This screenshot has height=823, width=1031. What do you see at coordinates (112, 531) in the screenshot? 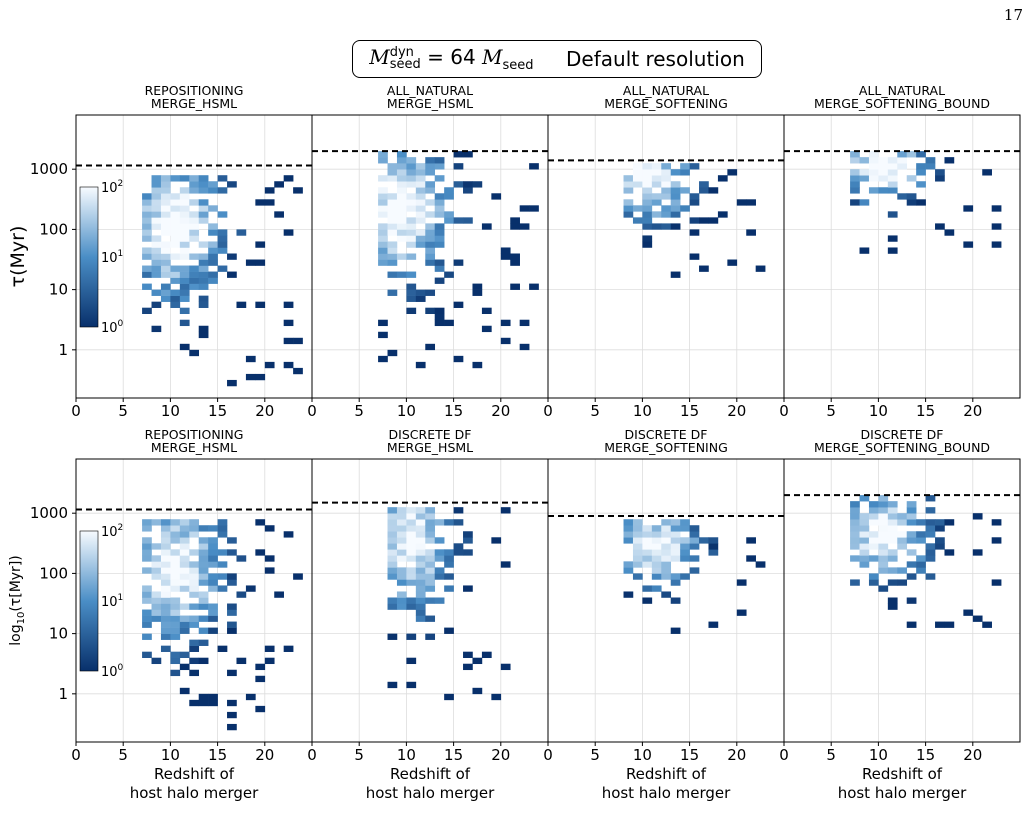
I see `colorbar-tick-label: 102` at bounding box center [112, 531].